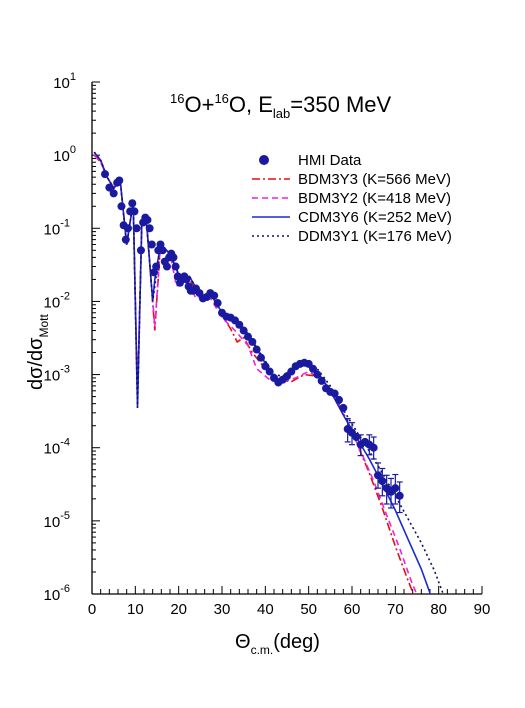  Describe the element at coordinates (57, 374) in the screenshot. I see `y-tick-label: 10⁻³` at that location.